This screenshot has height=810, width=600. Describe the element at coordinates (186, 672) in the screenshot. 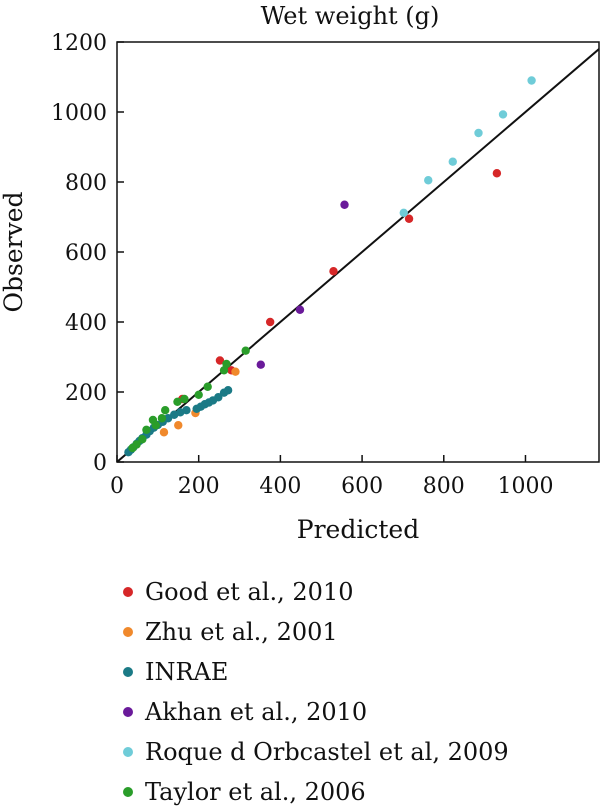

I see `legend-label: INRAE` at that location.